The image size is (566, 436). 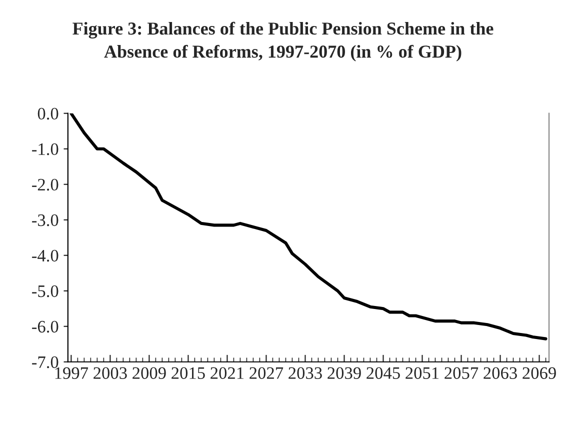 What do you see at coordinates (383, 373) in the screenshot?
I see `x-tick-label: 2045` at bounding box center [383, 373].